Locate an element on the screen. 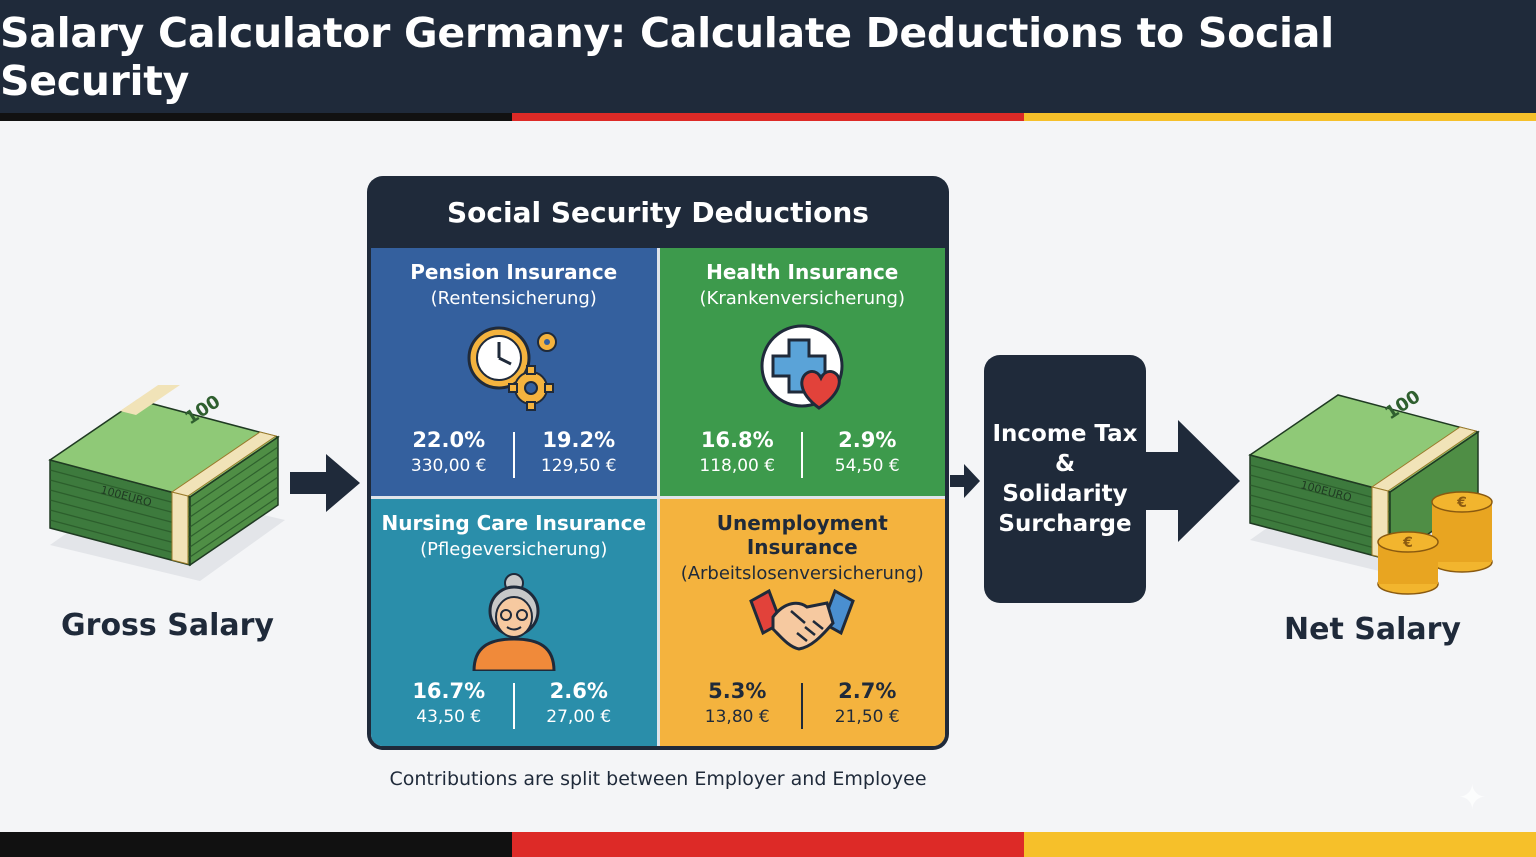  sparkle-icon: ✦ is located at coordinates (1472, 798).